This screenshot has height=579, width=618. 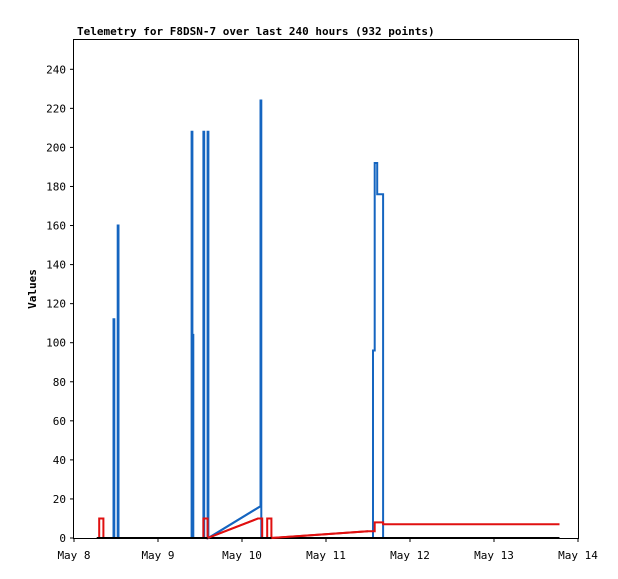 What do you see at coordinates (494, 555) in the screenshot?
I see `x-tick-label: May 13` at bounding box center [494, 555].